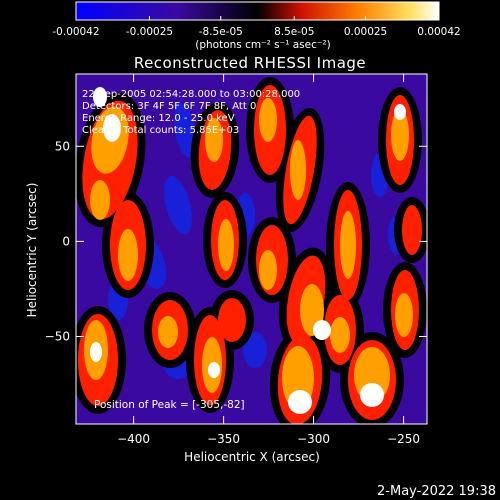 This screenshot has height=500, width=500. What do you see at coordinates (438, 32) in the screenshot?
I see `colorbar-tick-label: 0.00042` at bounding box center [438, 32].